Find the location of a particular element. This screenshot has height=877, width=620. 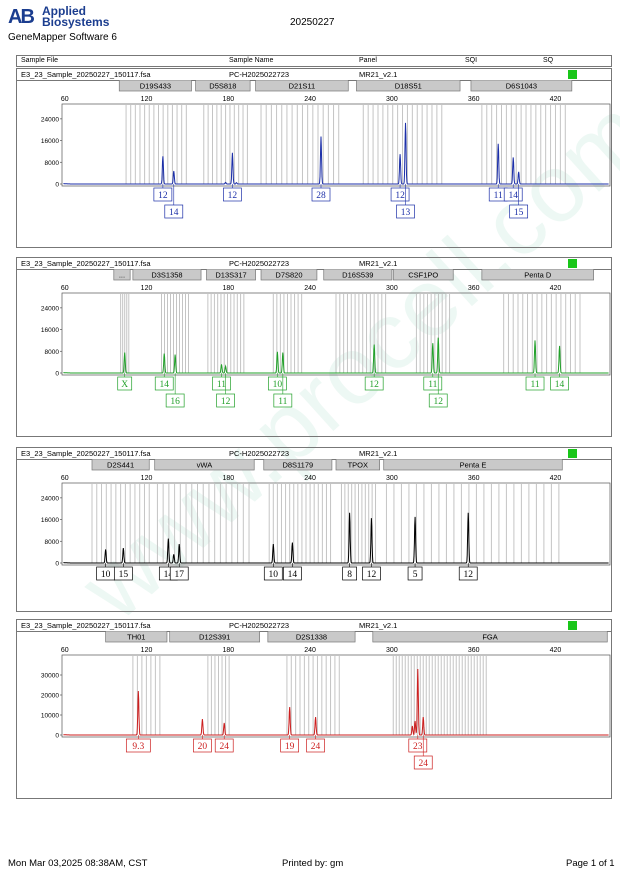

allele-call: X is located at coordinates (125, 382).